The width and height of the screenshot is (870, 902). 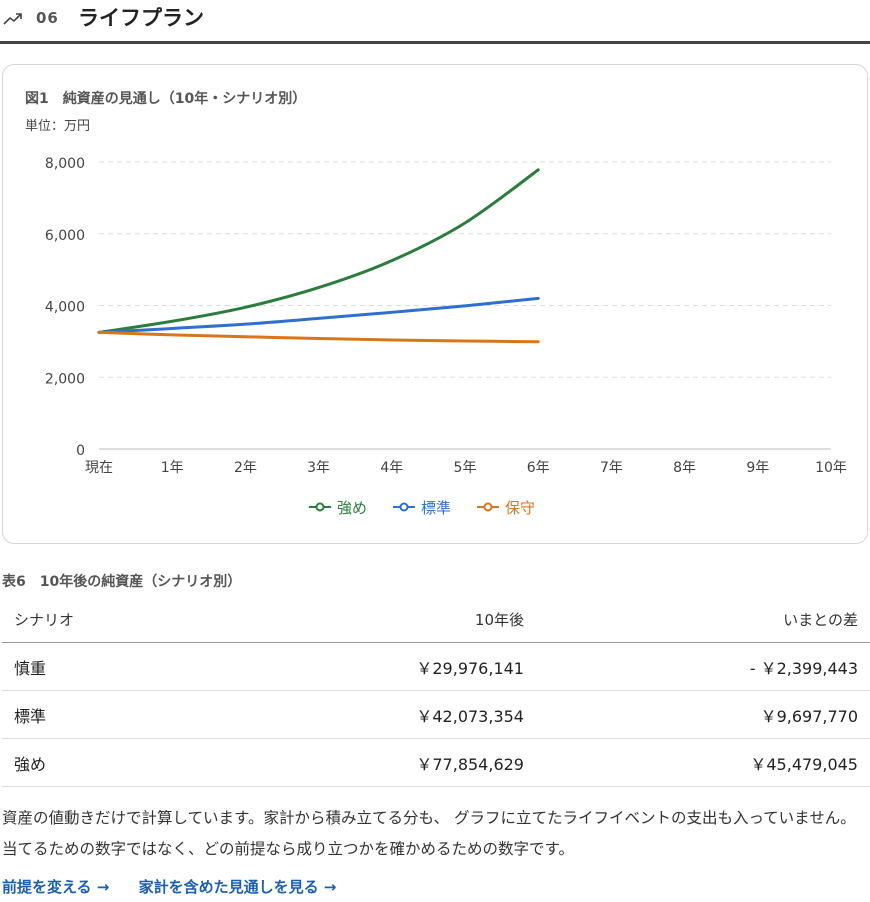 I want to click on x-tick-label: 9年, so click(x=757, y=468).